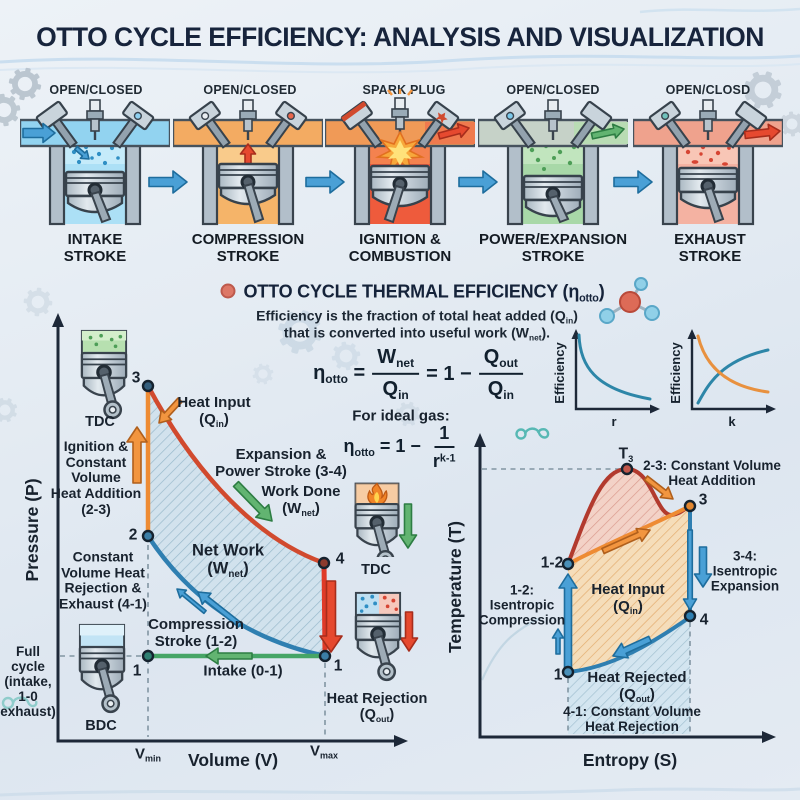  Describe the element at coordinates (148, 754) in the screenshot. I see `vmin-tick-label: Vmin` at that location.